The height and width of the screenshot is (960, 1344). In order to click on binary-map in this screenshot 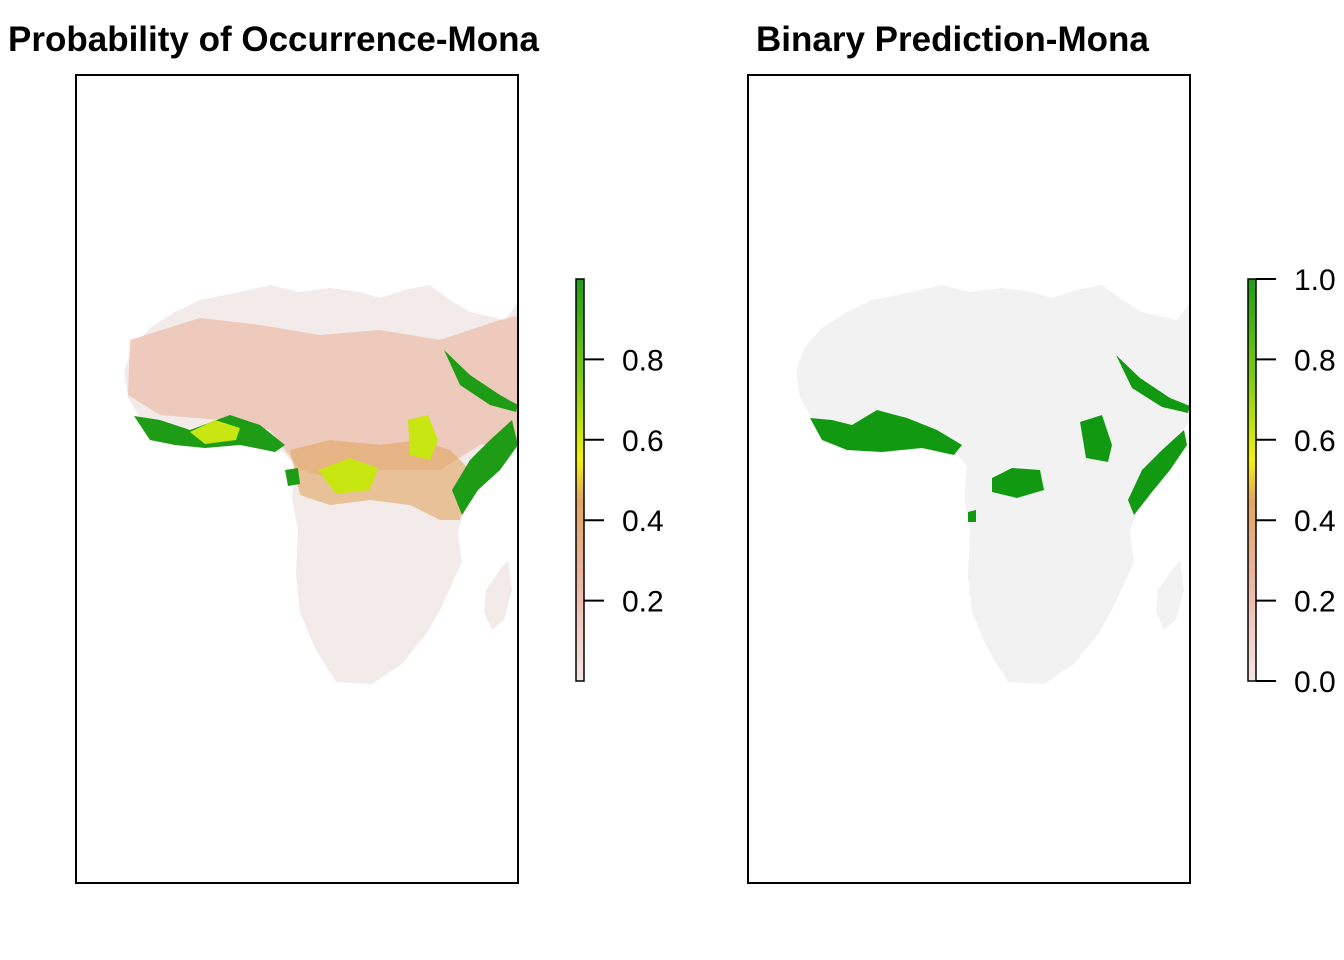, I will do `click(993, 464)`.